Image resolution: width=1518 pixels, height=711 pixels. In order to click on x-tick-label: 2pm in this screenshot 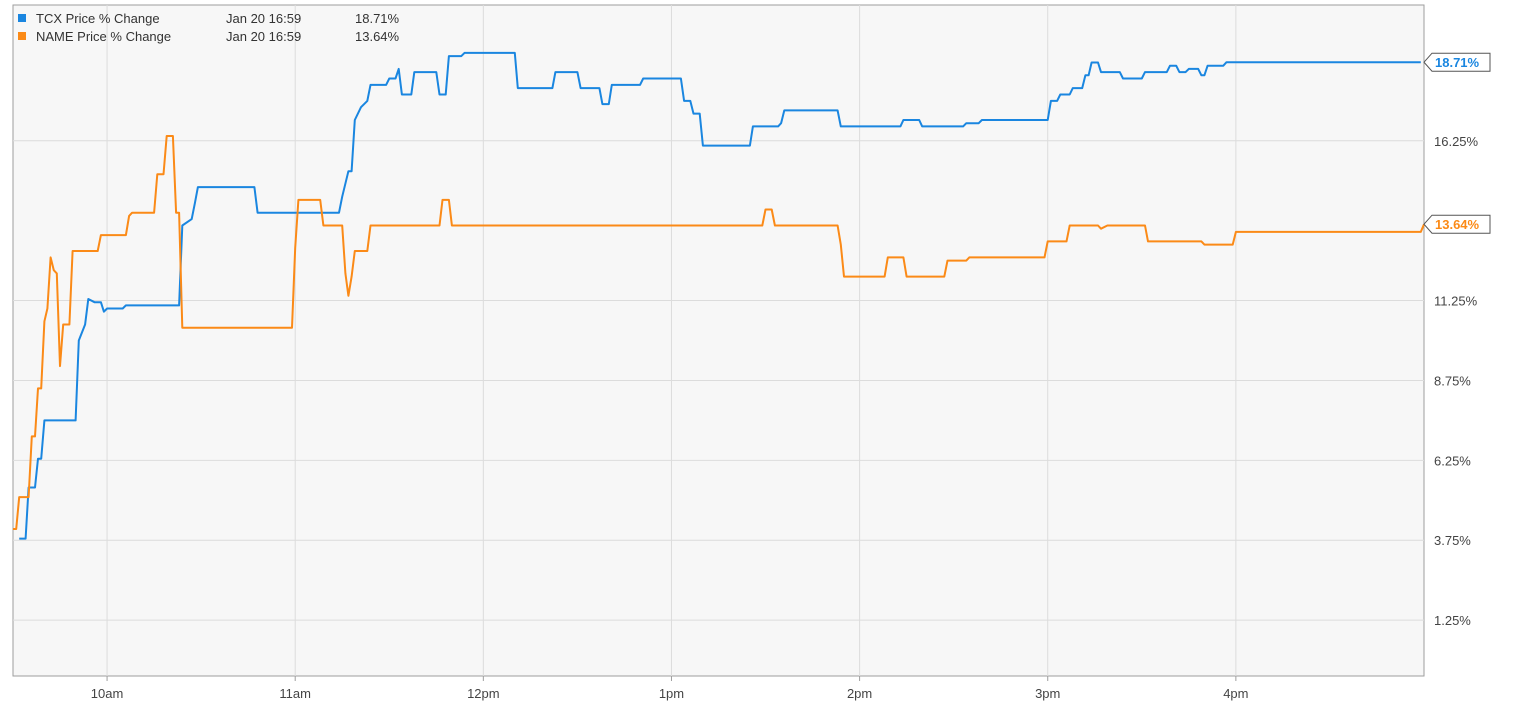, I will do `click(859, 693)`.